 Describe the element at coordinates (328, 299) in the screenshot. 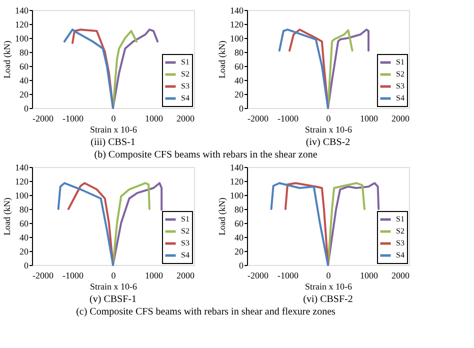

I see `text: (vi) CBSF-2` at that location.